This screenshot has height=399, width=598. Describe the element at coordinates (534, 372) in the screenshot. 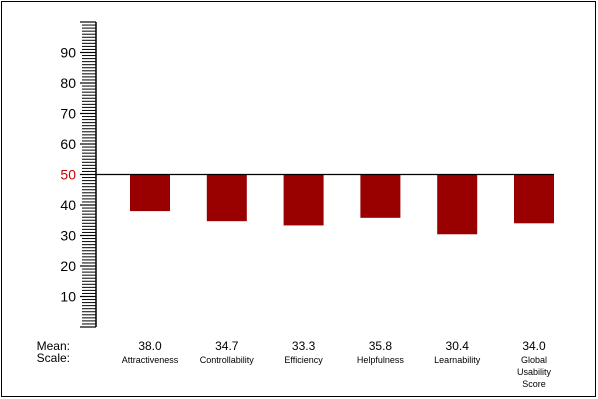

I see `category-label: Usability` at that location.